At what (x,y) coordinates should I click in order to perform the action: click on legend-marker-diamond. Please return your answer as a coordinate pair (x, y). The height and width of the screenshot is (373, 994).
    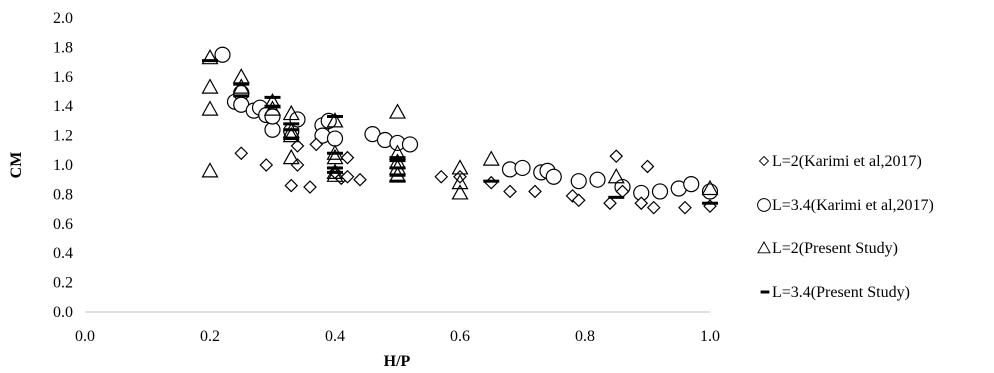
    Looking at the image, I should click on (764, 161).